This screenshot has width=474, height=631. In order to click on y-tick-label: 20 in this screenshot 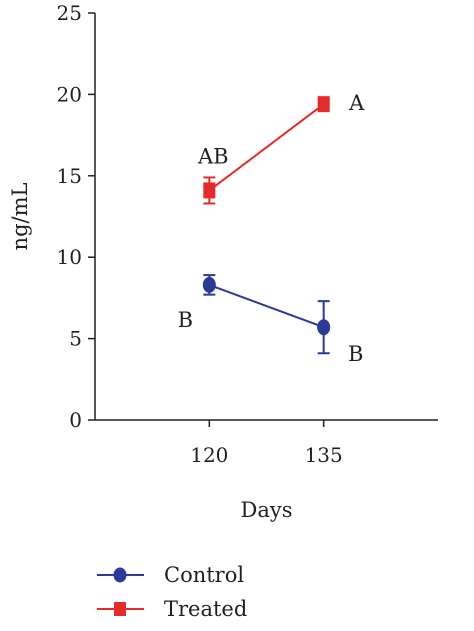, I will do `click(69, 94)`.